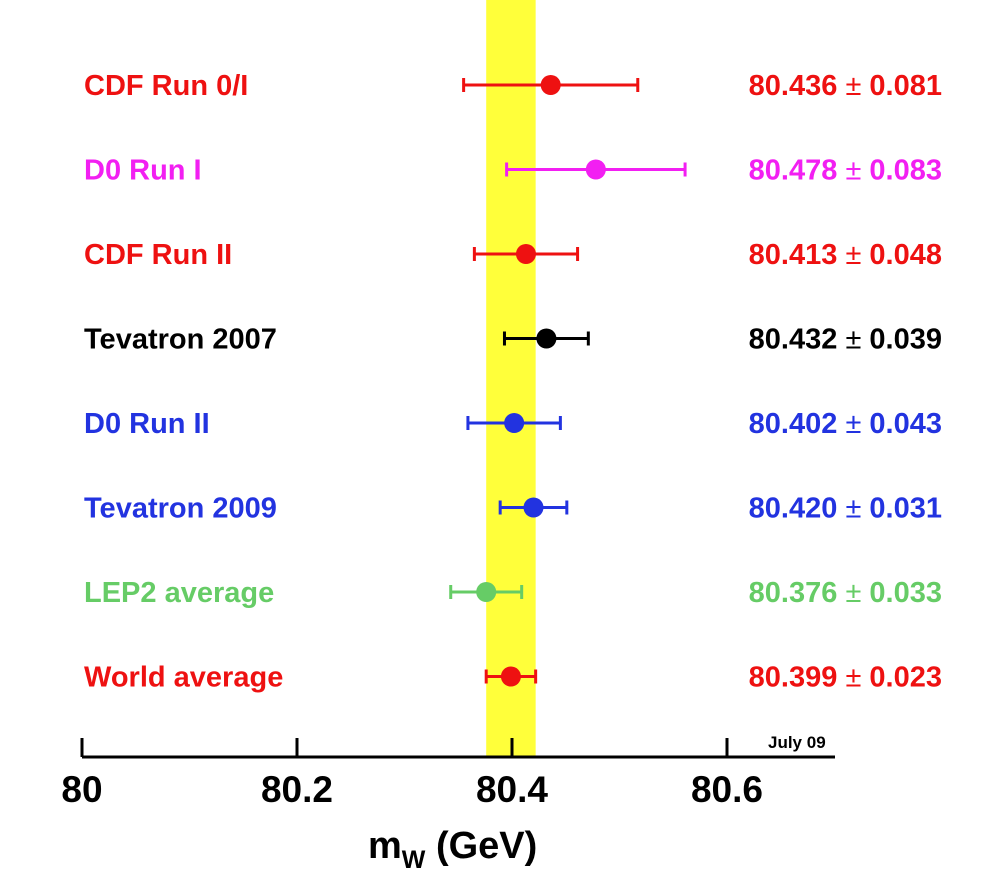  I want to click on measurement-value: 80.432 ± 0.039, so click(845, 340).